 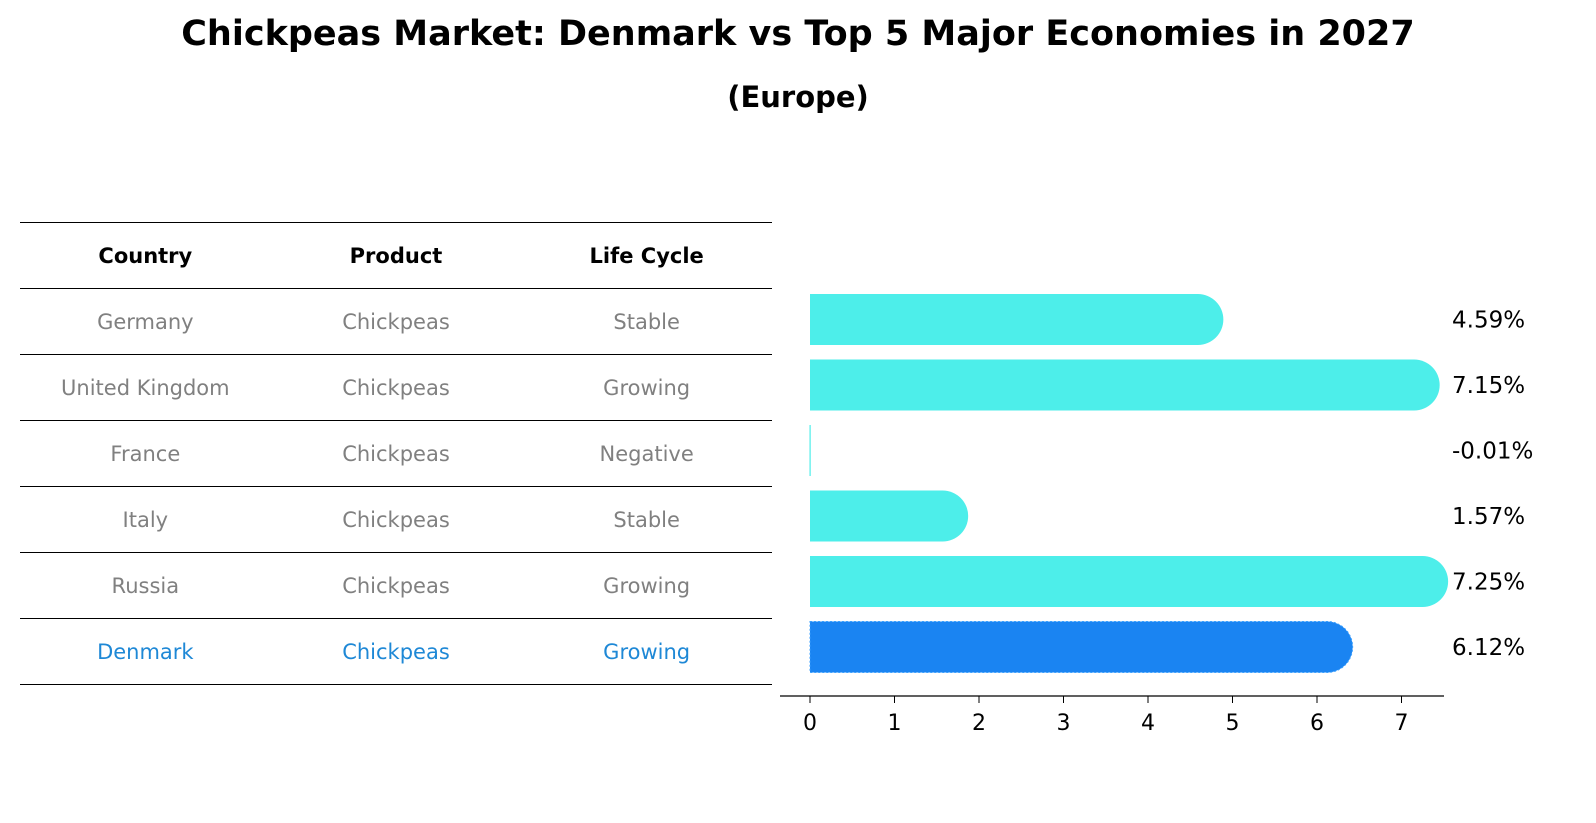 I want to click on table-row: Russia Chickpeas Growing, so click(x=396, y=585).